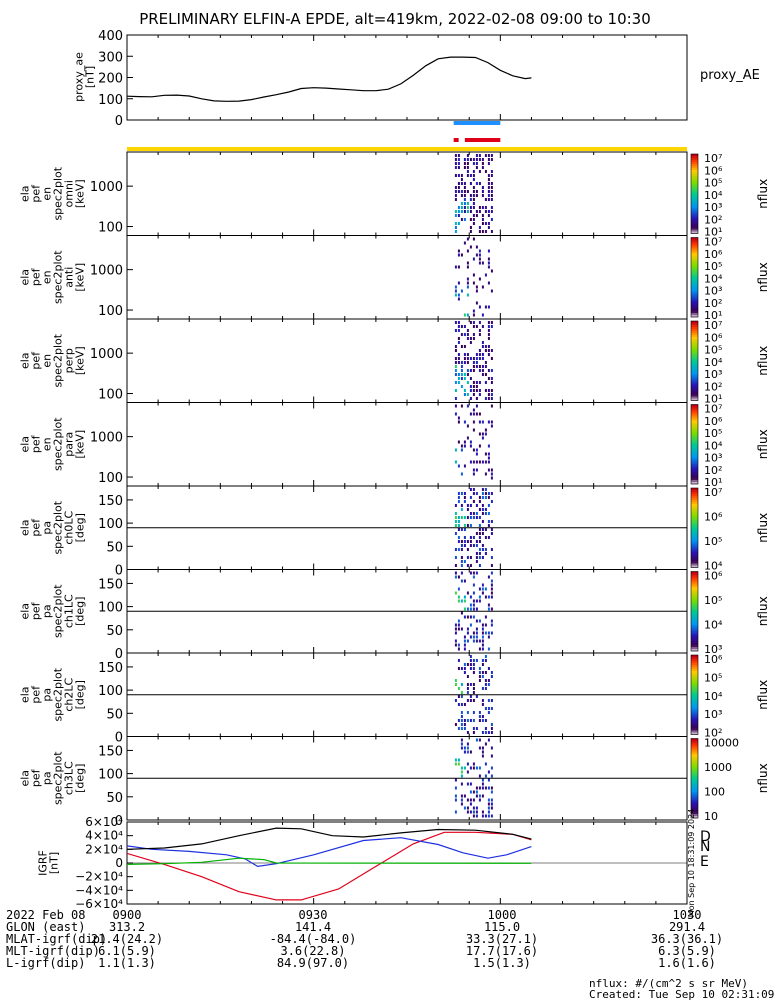 This screenshot has height=1001, width=775. Describe the element at coordinates (110, 775) in the screenshot. I see `spec-panel-7-ytick-label: 100` at that location.